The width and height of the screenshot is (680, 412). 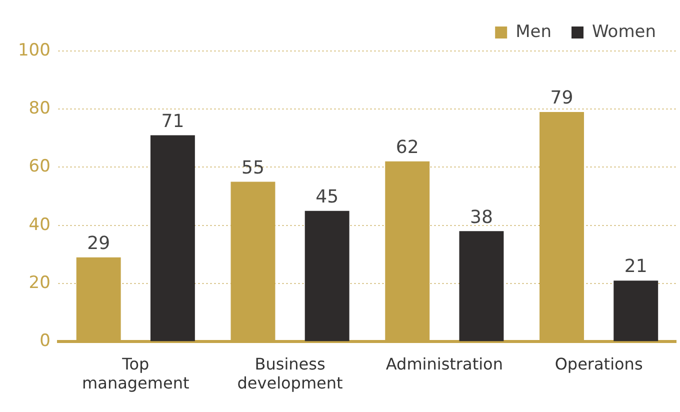 I want to click on data-label: 21, so click(x=636, y=267).